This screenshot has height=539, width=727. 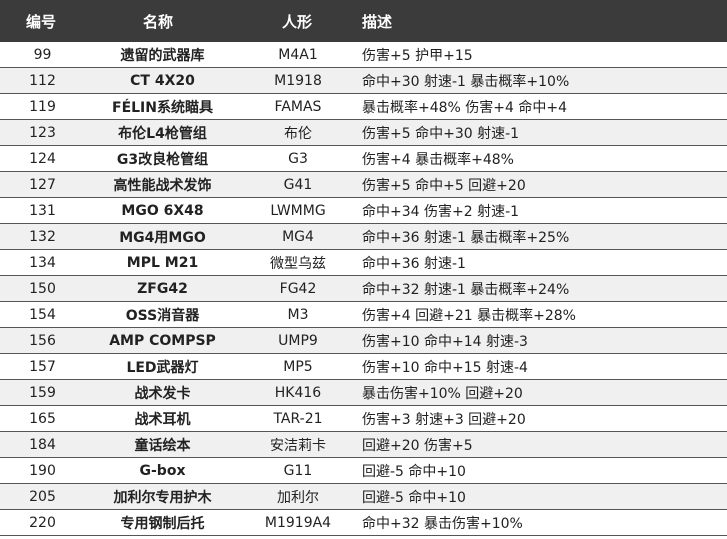 What do you see at coordinates (541, 210) in the screenshot?
I see `description: 命中+34 伤害+2 射速-1` at bounding box center [541, 210].